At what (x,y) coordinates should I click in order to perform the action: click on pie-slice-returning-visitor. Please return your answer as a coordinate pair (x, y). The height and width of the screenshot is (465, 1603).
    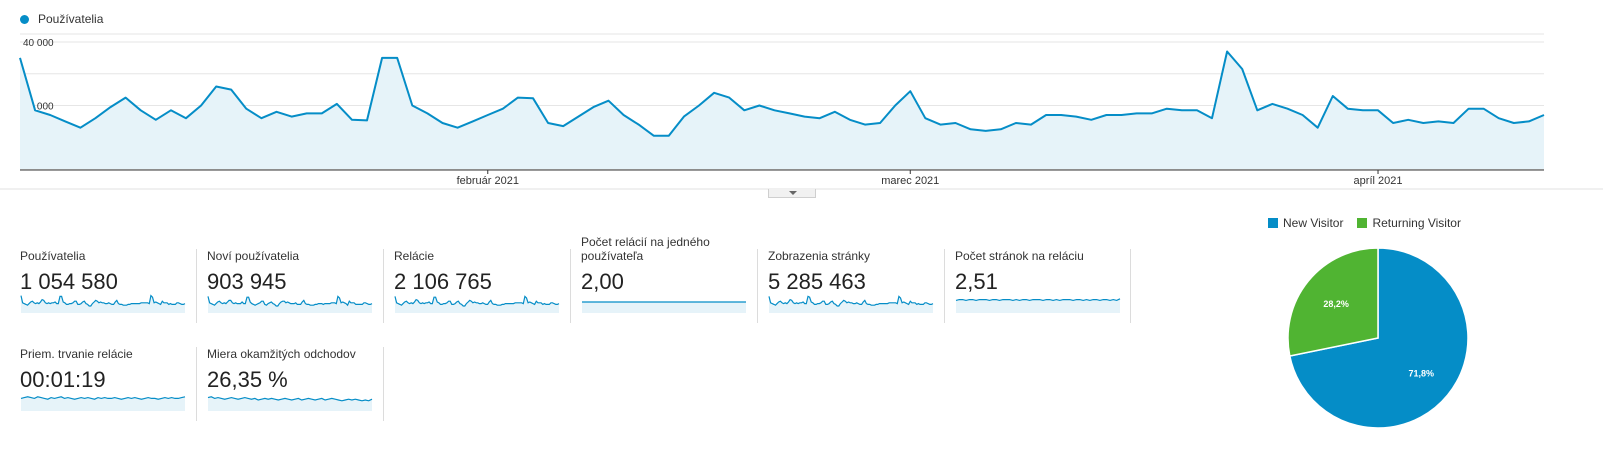
    Looking at the image, I should click on (1333, 302).